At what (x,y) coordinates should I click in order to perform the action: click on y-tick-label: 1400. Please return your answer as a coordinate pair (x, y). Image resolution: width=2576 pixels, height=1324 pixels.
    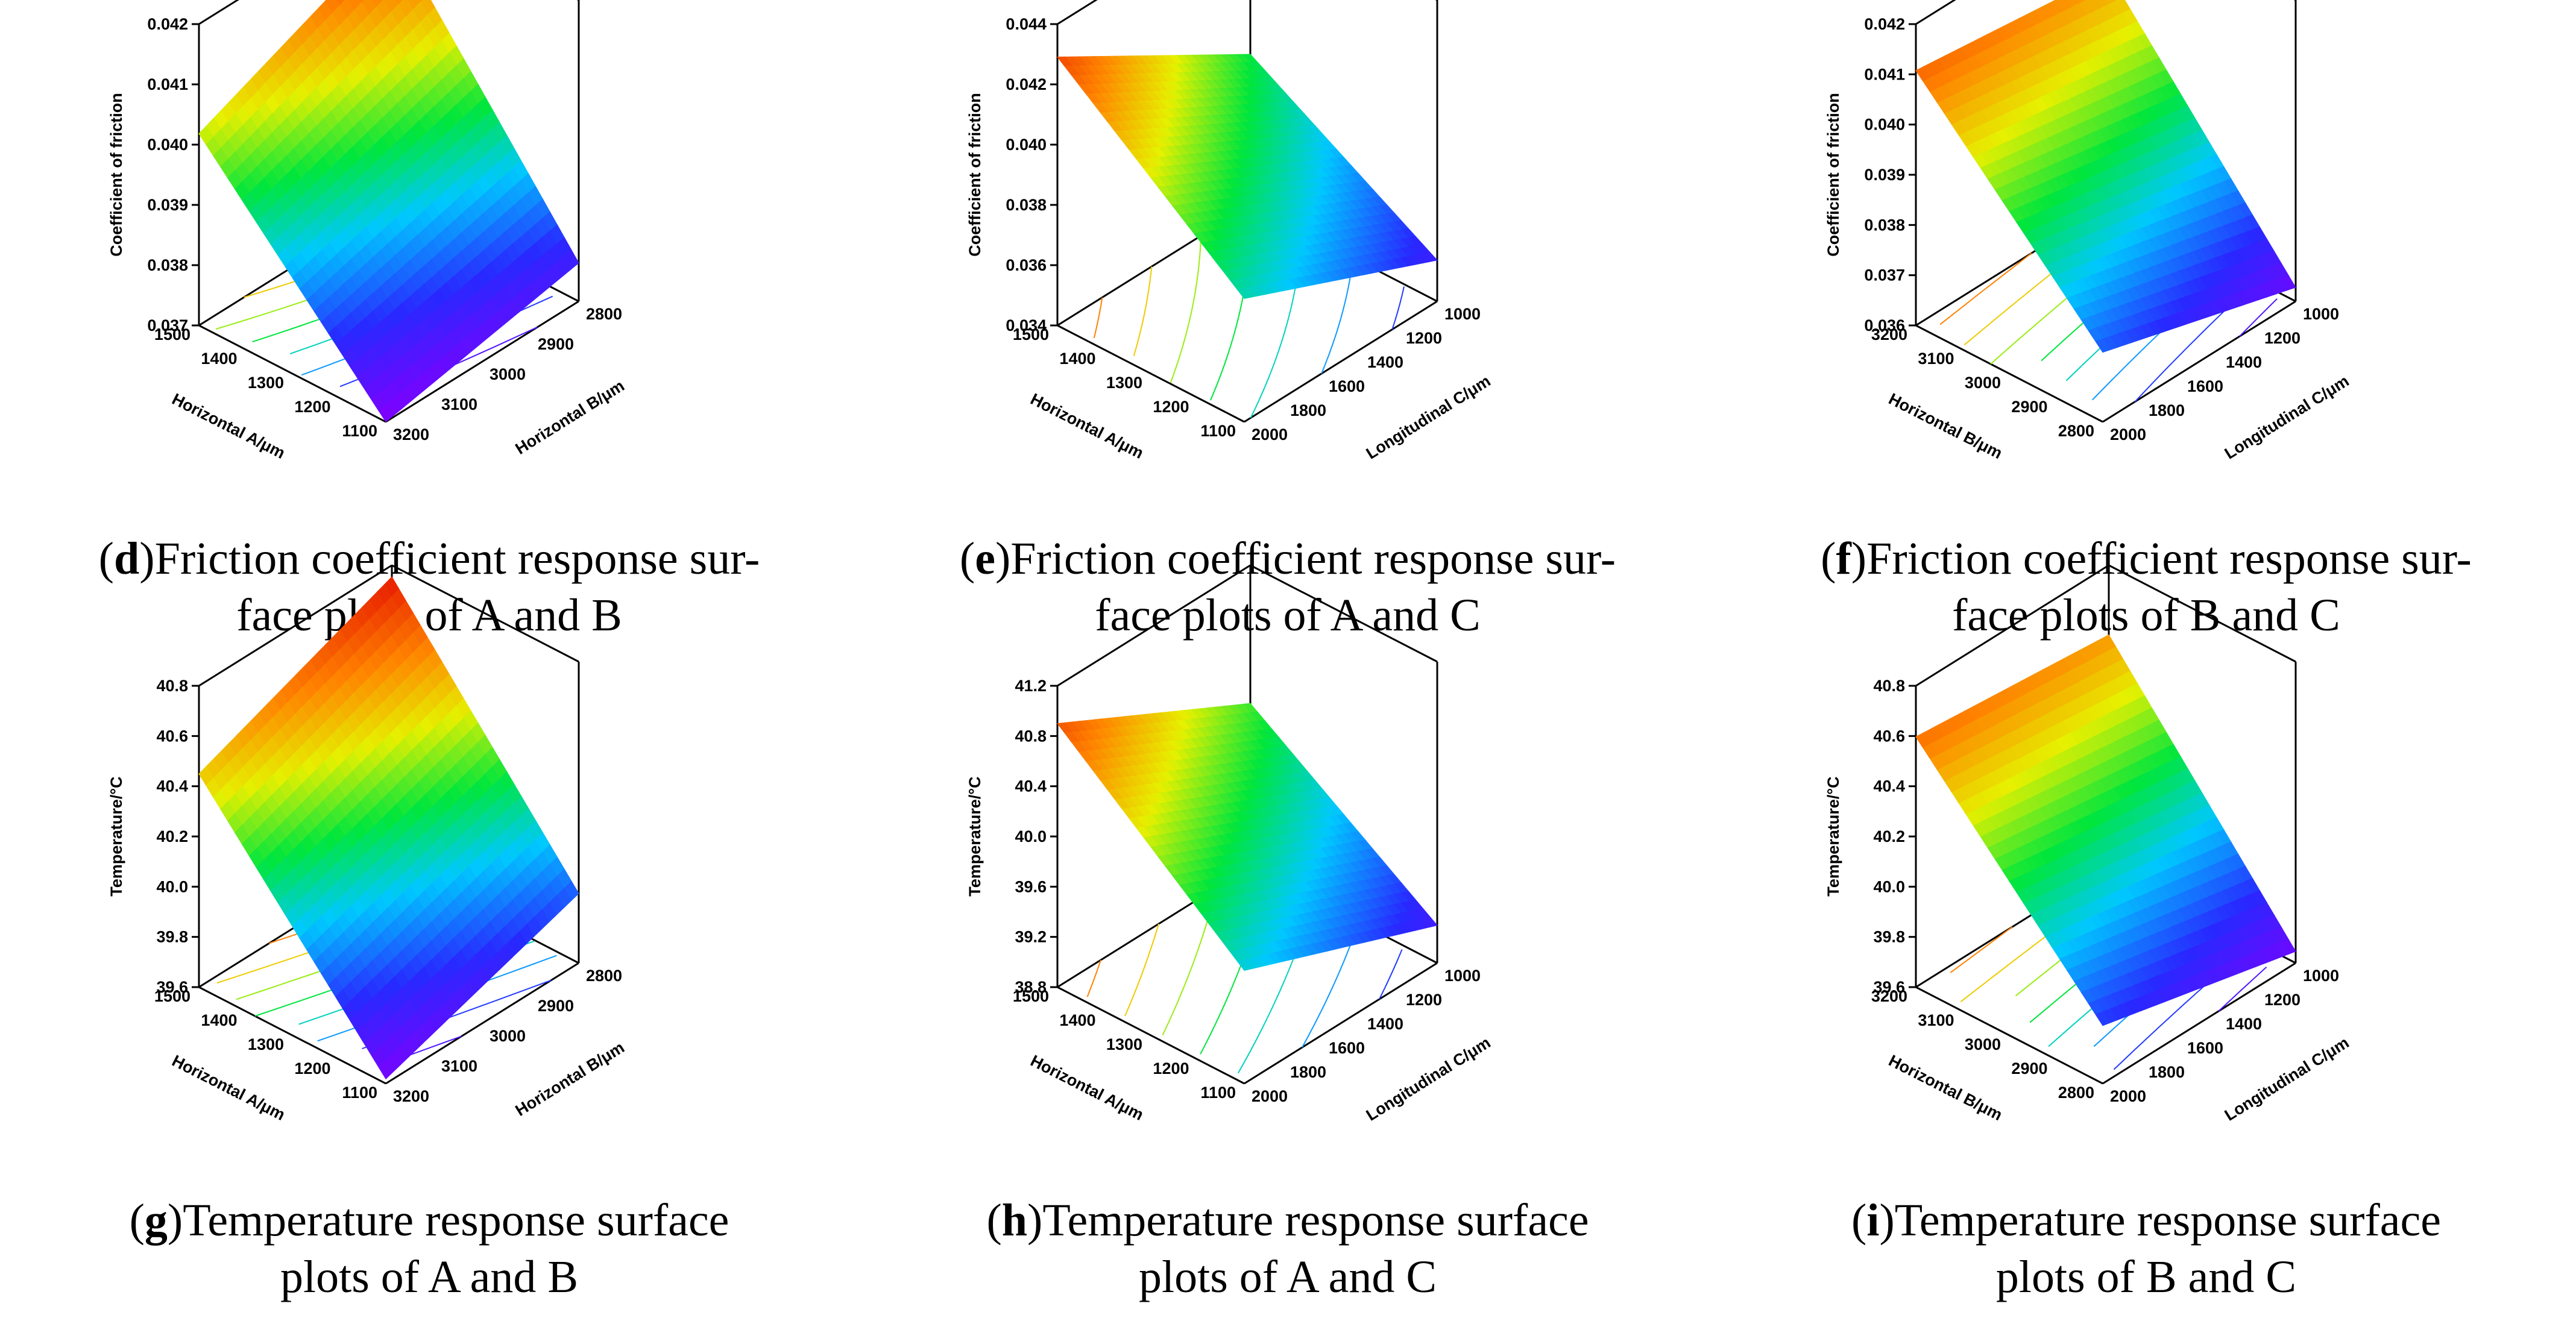
    Looking at the image, I should click on (1385, 362).